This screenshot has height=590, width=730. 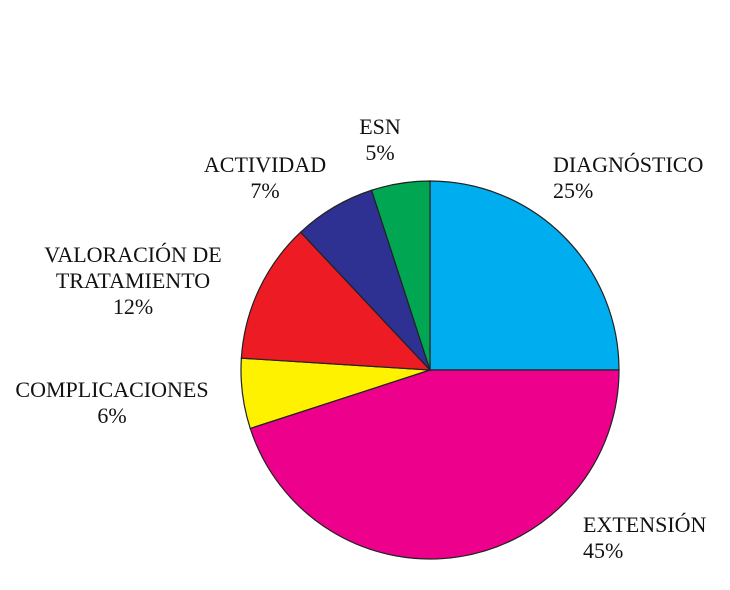 I want to click on category-label: EXTENSIÓN, so click(x=645, y=524).